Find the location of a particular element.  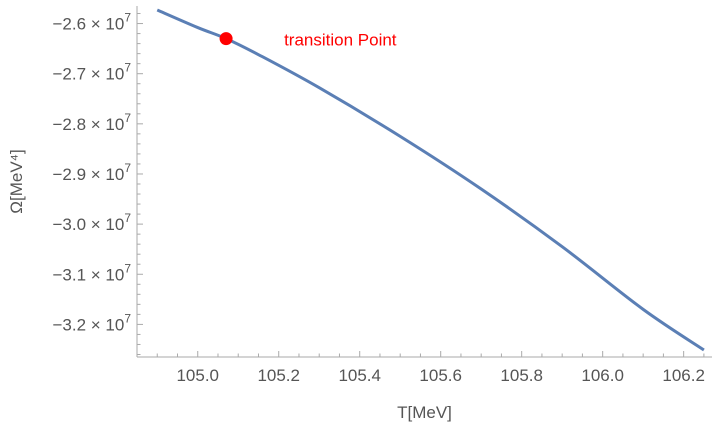

y-tick-label: −2.7 × 10⁷ is located at coordinates (91, 72).